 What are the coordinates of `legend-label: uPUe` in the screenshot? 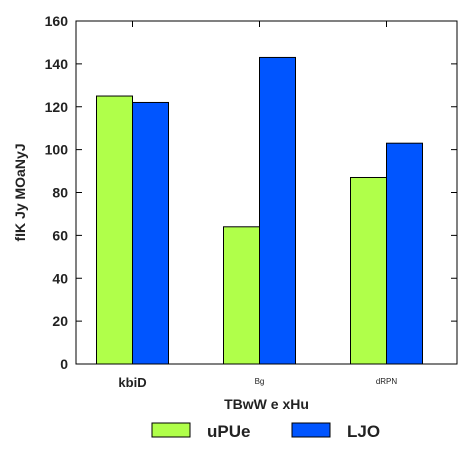 It's located at (228, 431).